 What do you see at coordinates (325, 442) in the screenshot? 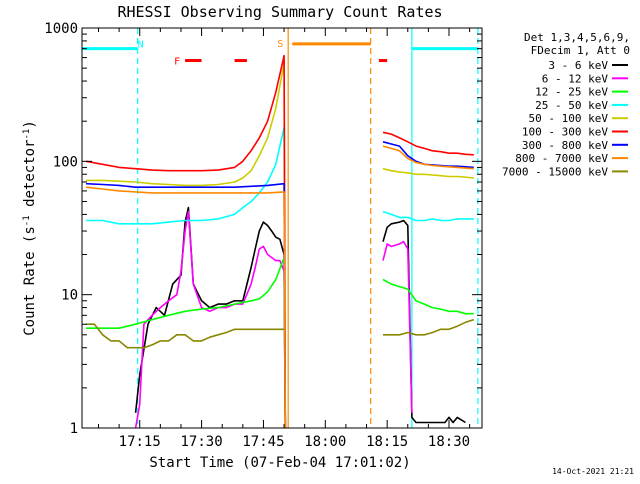
I see `x-tick-label: 18:00` at bounding box center [325, 442].